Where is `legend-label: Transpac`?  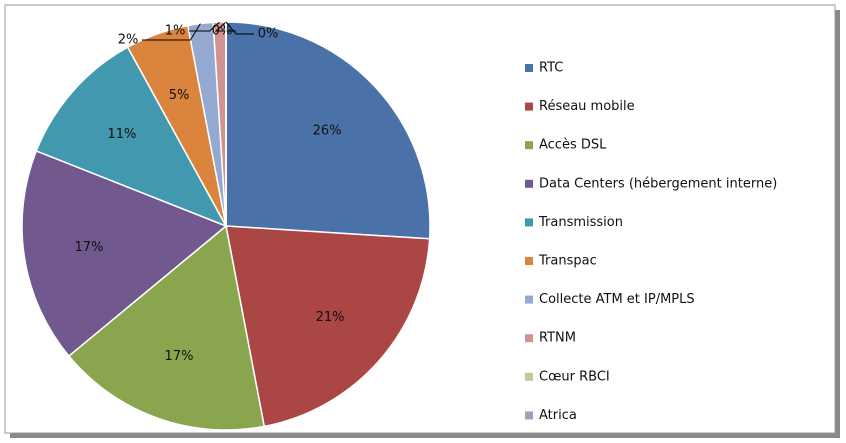
legend-label: Transpac is located at coordinates (567, 261).